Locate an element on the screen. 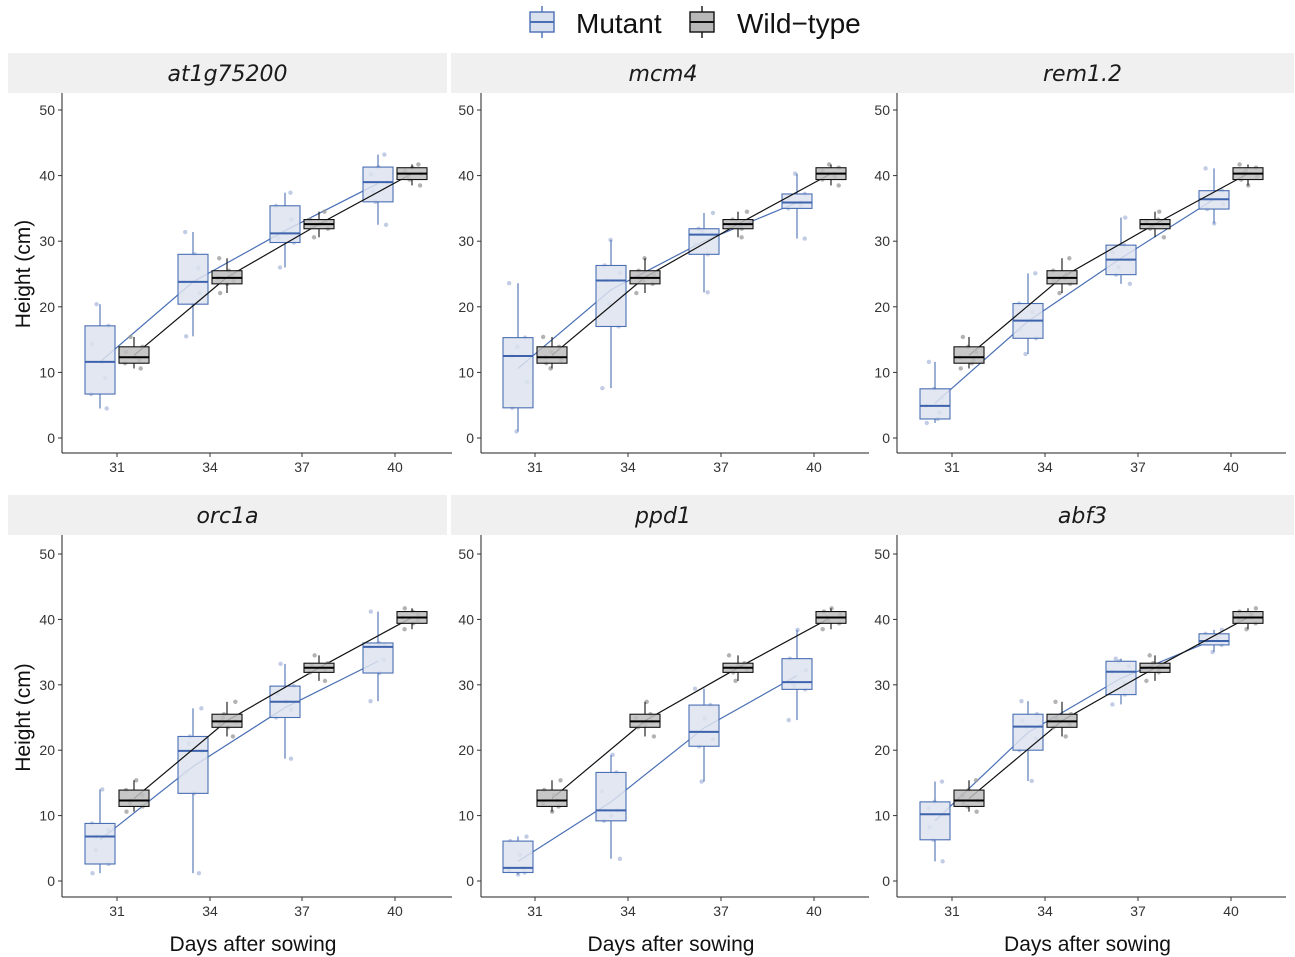 Image resolution: width=1295 pixels, height=957 pixels. mean-trend-line is located at coordinates (691, 708).